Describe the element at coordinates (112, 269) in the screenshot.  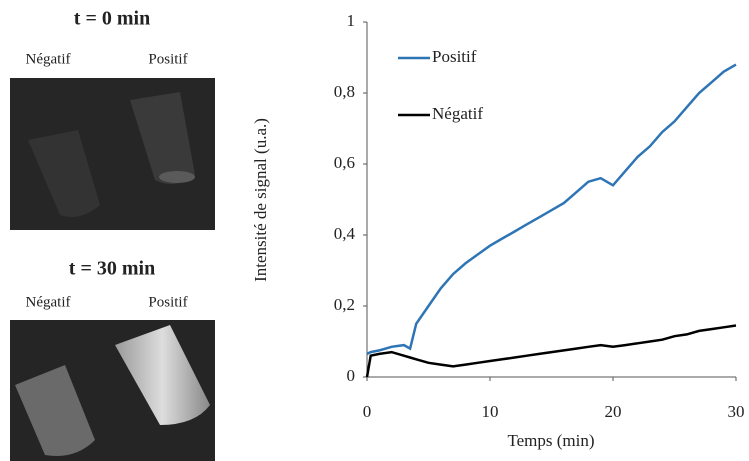
I see `panel-title: t = 30 min` at that location.